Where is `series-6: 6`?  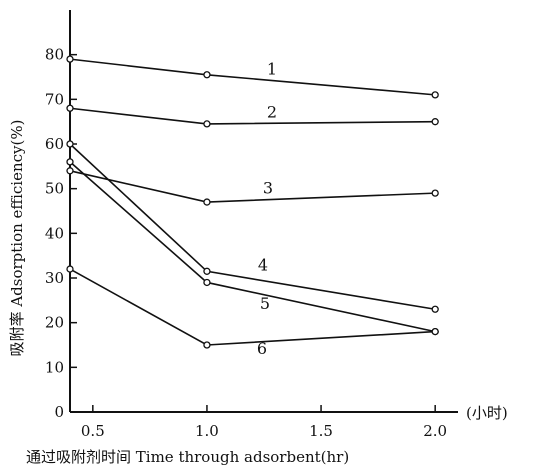 series-6: 6 is located at coordinates (252, 311).